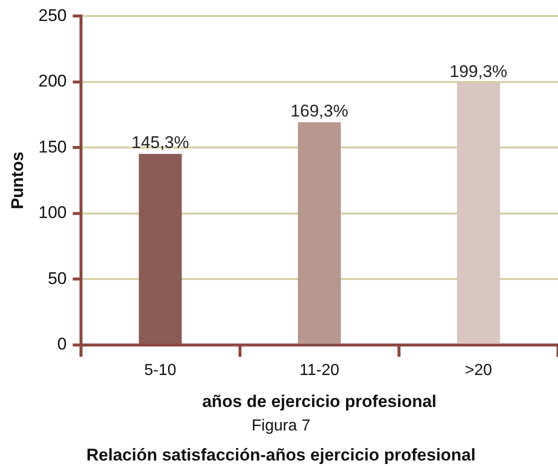  Describe the element at coordinates (52, 212) in the screenshot. I see `y-tick-label: 100` at that location.